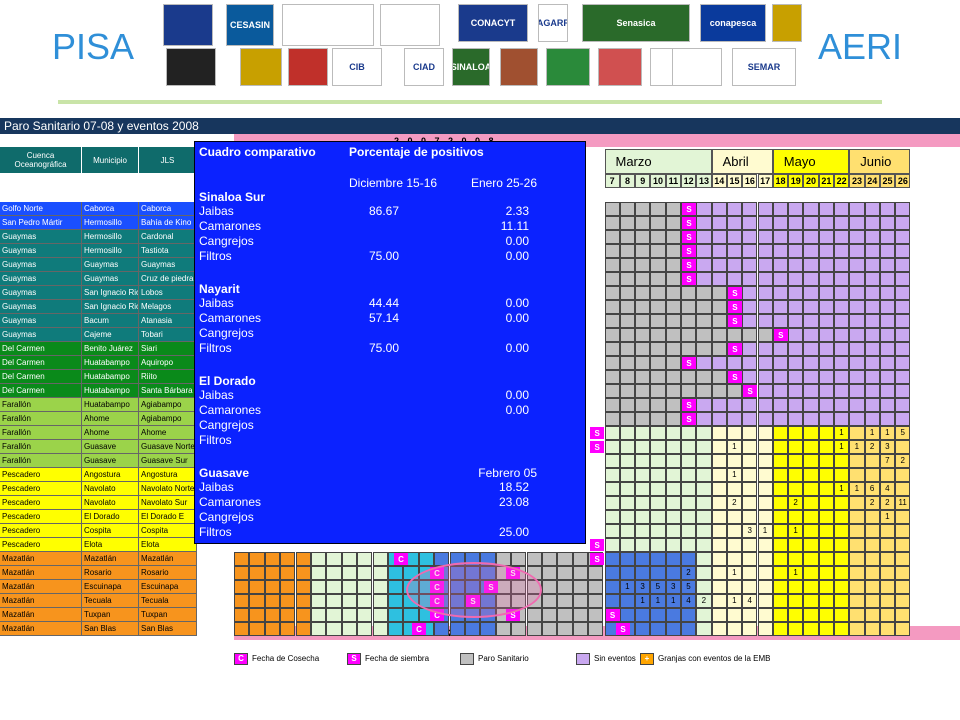 The image size is (960, 720). What do you see at coordinates (860, 46) in the screenshot?
I see `aeri-brand: AERI` at bounding box center [860, 46].